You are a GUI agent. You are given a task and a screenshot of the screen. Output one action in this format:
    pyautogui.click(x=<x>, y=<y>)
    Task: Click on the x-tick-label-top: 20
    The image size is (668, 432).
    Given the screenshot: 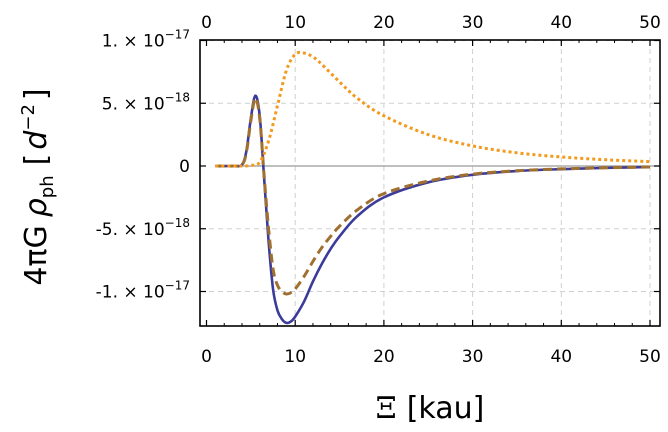 What is the action you would take?
    pyautogui.click(x=384, y=23)
    